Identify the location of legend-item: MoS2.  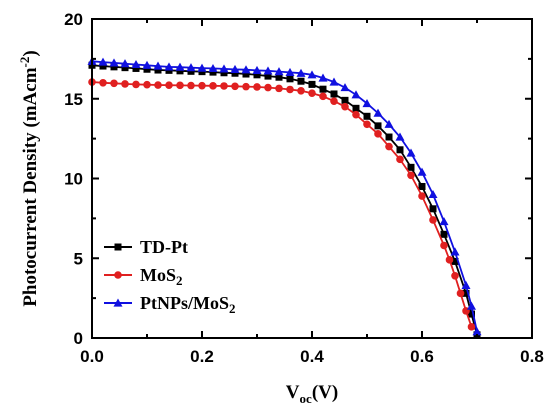
(143, 276).